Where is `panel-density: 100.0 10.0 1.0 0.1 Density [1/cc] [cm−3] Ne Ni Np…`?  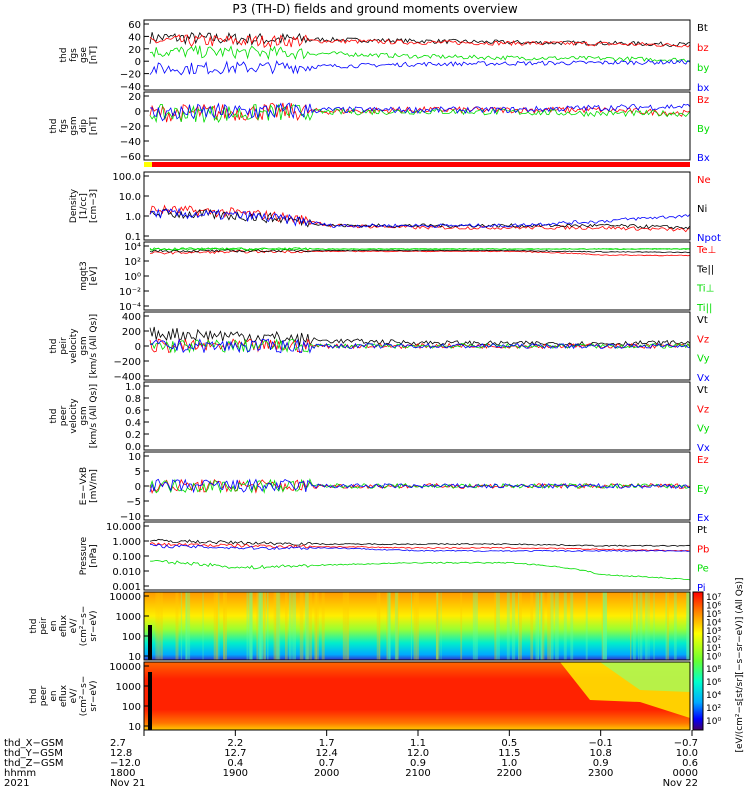
panel-density: 100.0 10.0 1.0 0.1 Density [1/cc] [cm−3] Ne Ni Np… is located at coordinates (395, 207).